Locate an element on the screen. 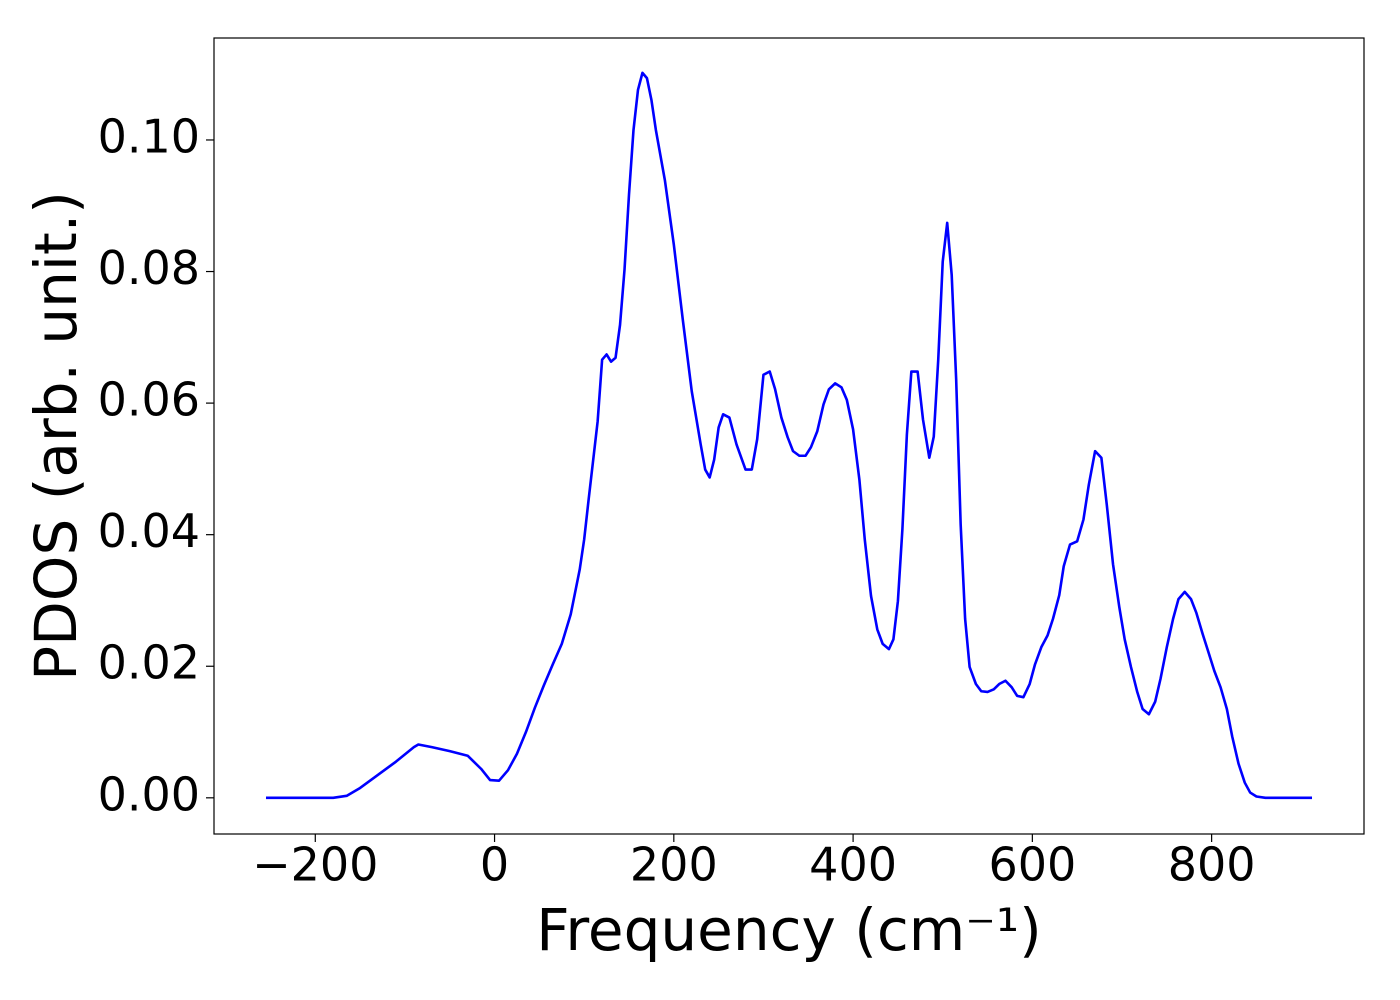 The image size is (1400, 1000). y-tick-label: 0.02 is located at coordinates (149, 663).